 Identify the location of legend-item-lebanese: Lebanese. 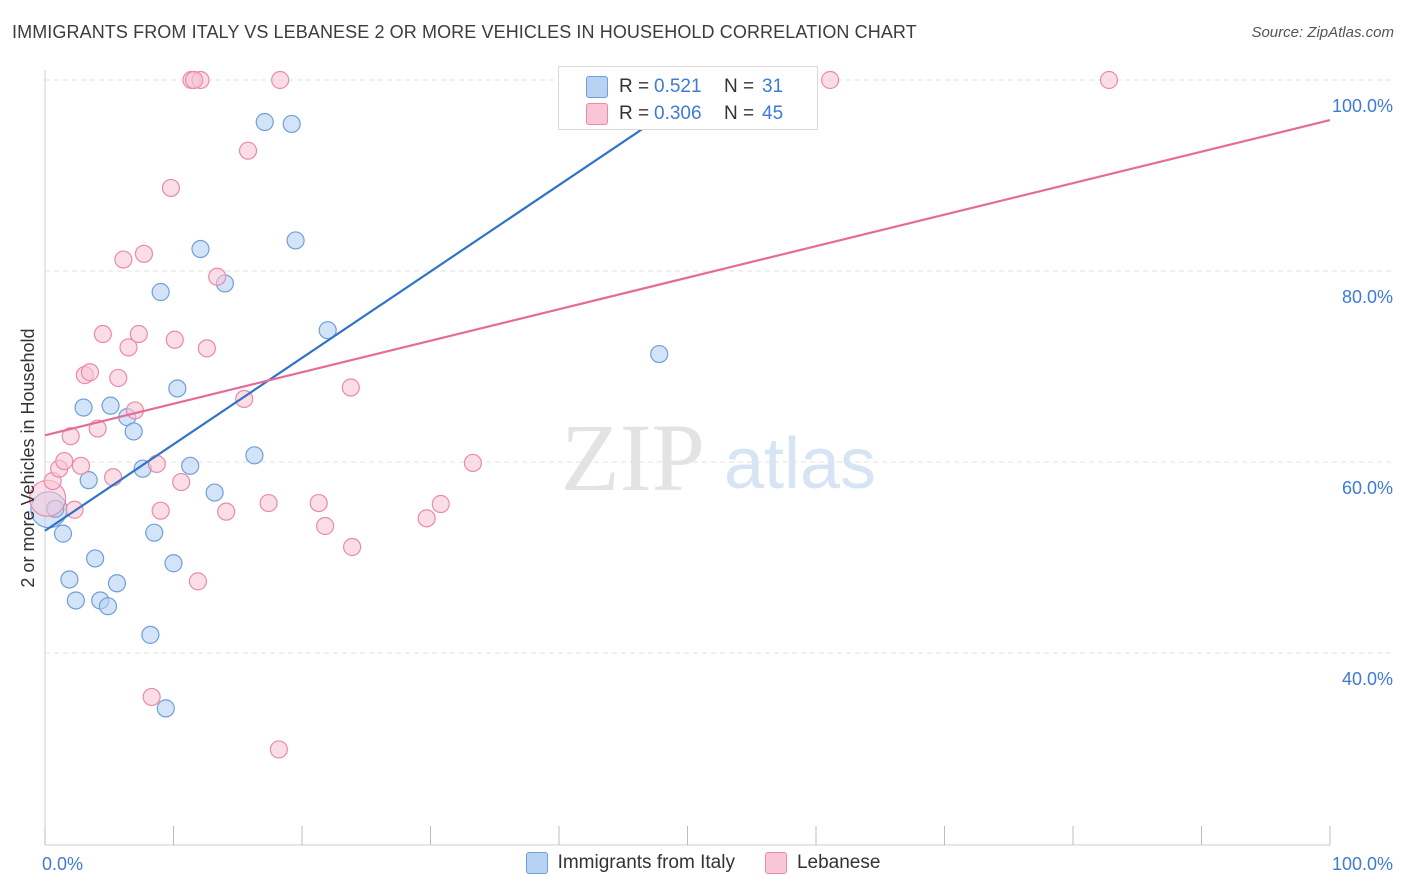
(822, 863).